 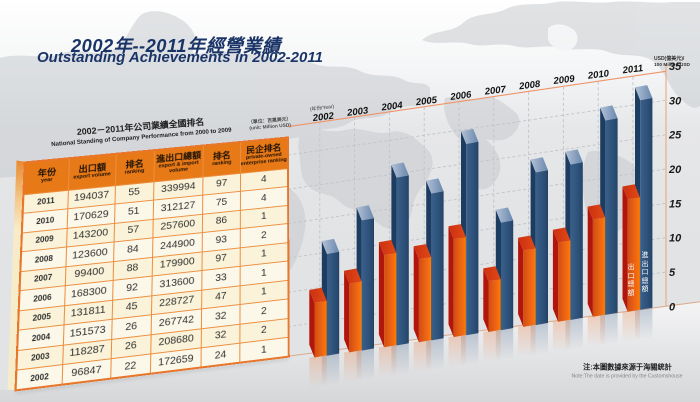 I want to click on svg-text: 30, so click(x=675, y=101).